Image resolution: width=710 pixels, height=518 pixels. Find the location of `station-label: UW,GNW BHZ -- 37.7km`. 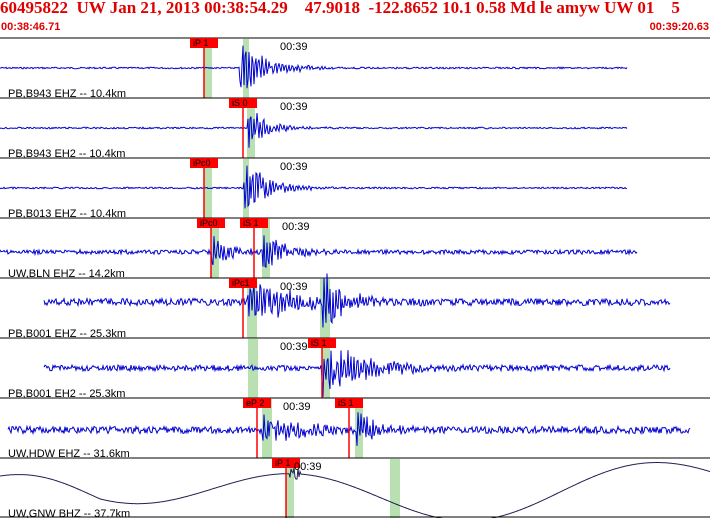

station-label: UW,GNW BHZ -- 37.7km is located at coordinates (69, 513).